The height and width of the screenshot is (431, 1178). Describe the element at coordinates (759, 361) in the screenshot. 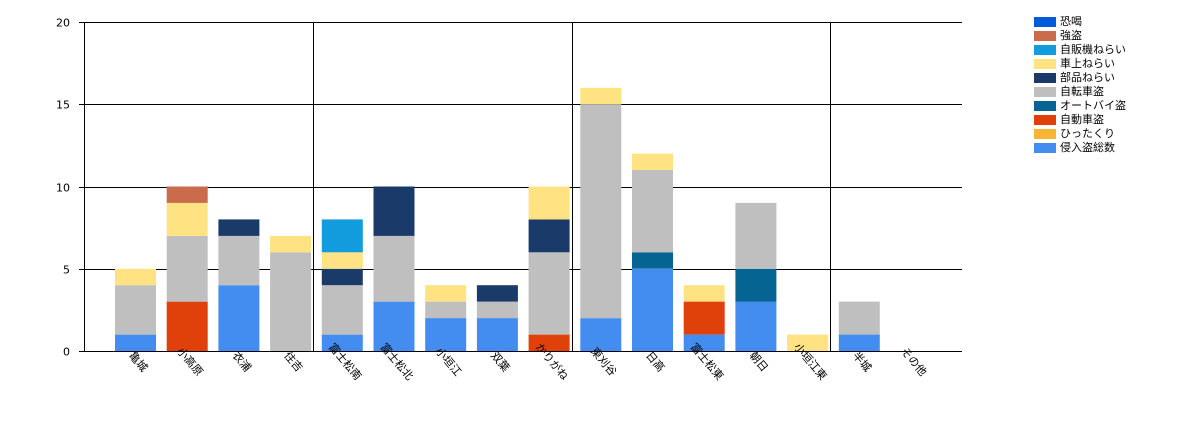

I see `x-tick-label: 朝日` at that location.